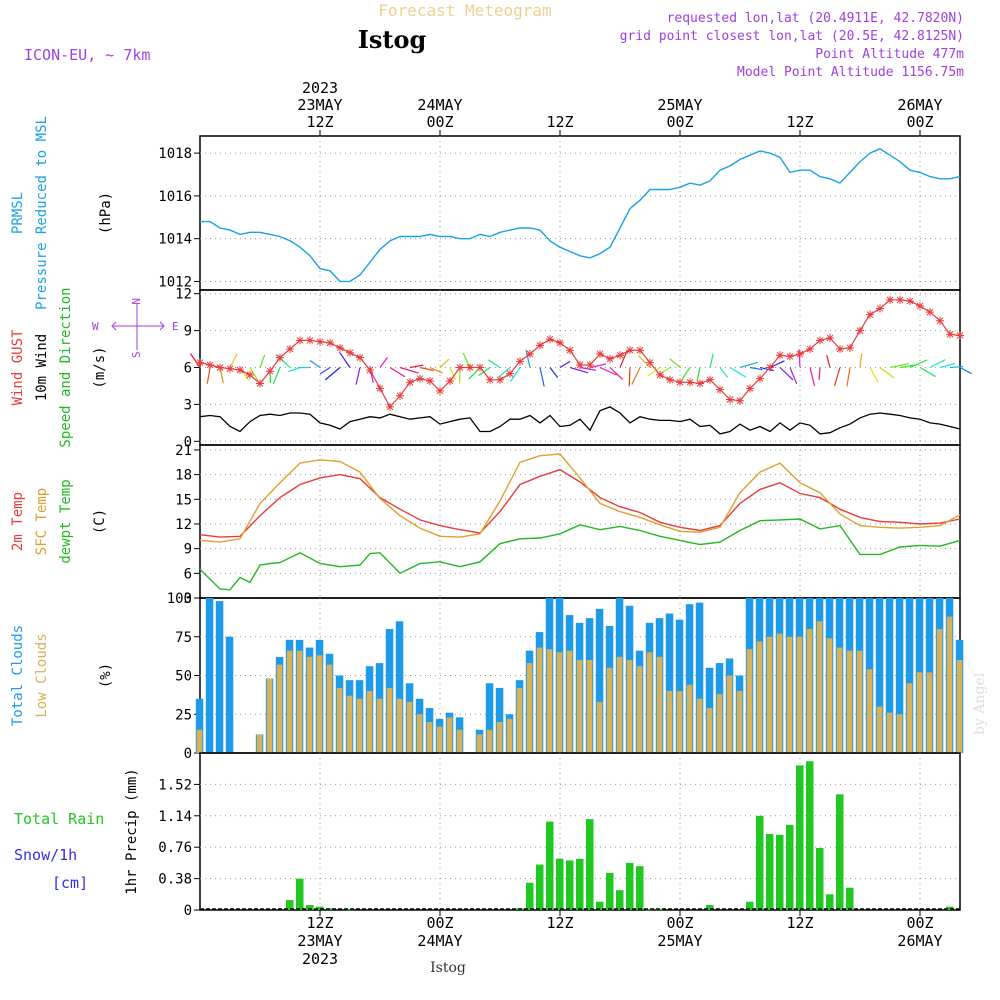 The height and width of the screenshot is (1000, 1000). What do you see at coordinates (132, 831) in the screenshot?
I see `unit-label: 1hr Precip (mm)` at bounding box center [132, 831].